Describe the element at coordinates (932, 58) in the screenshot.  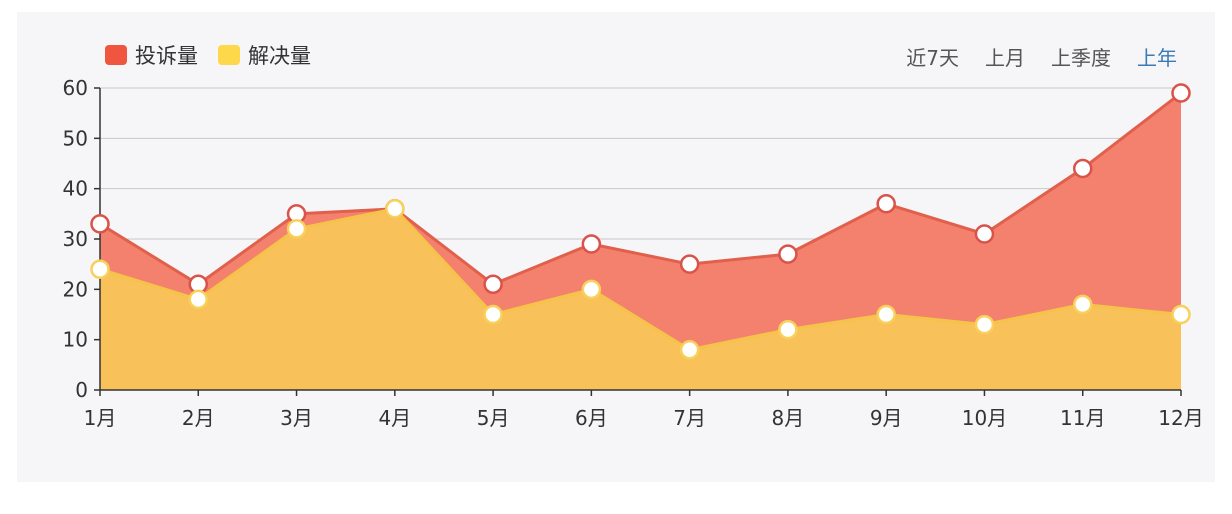
I see `tab-last-7-days: 近7天` at that location.